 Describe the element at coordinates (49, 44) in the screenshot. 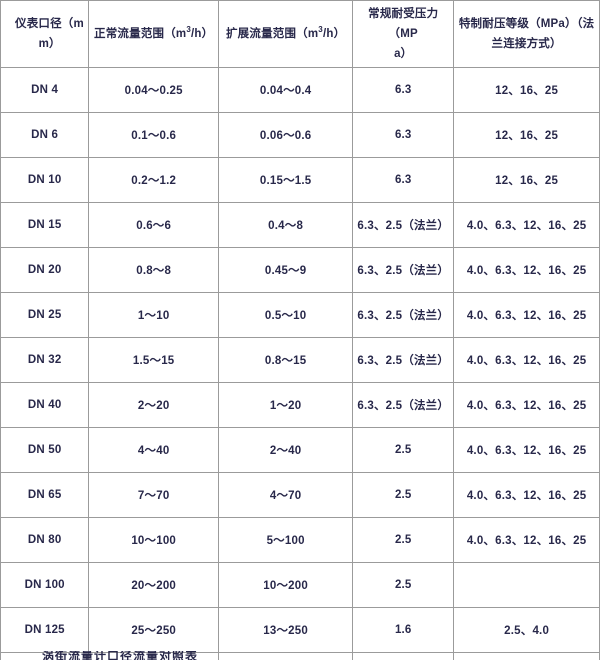

I see `header-diameter-line2: m）` at that location.